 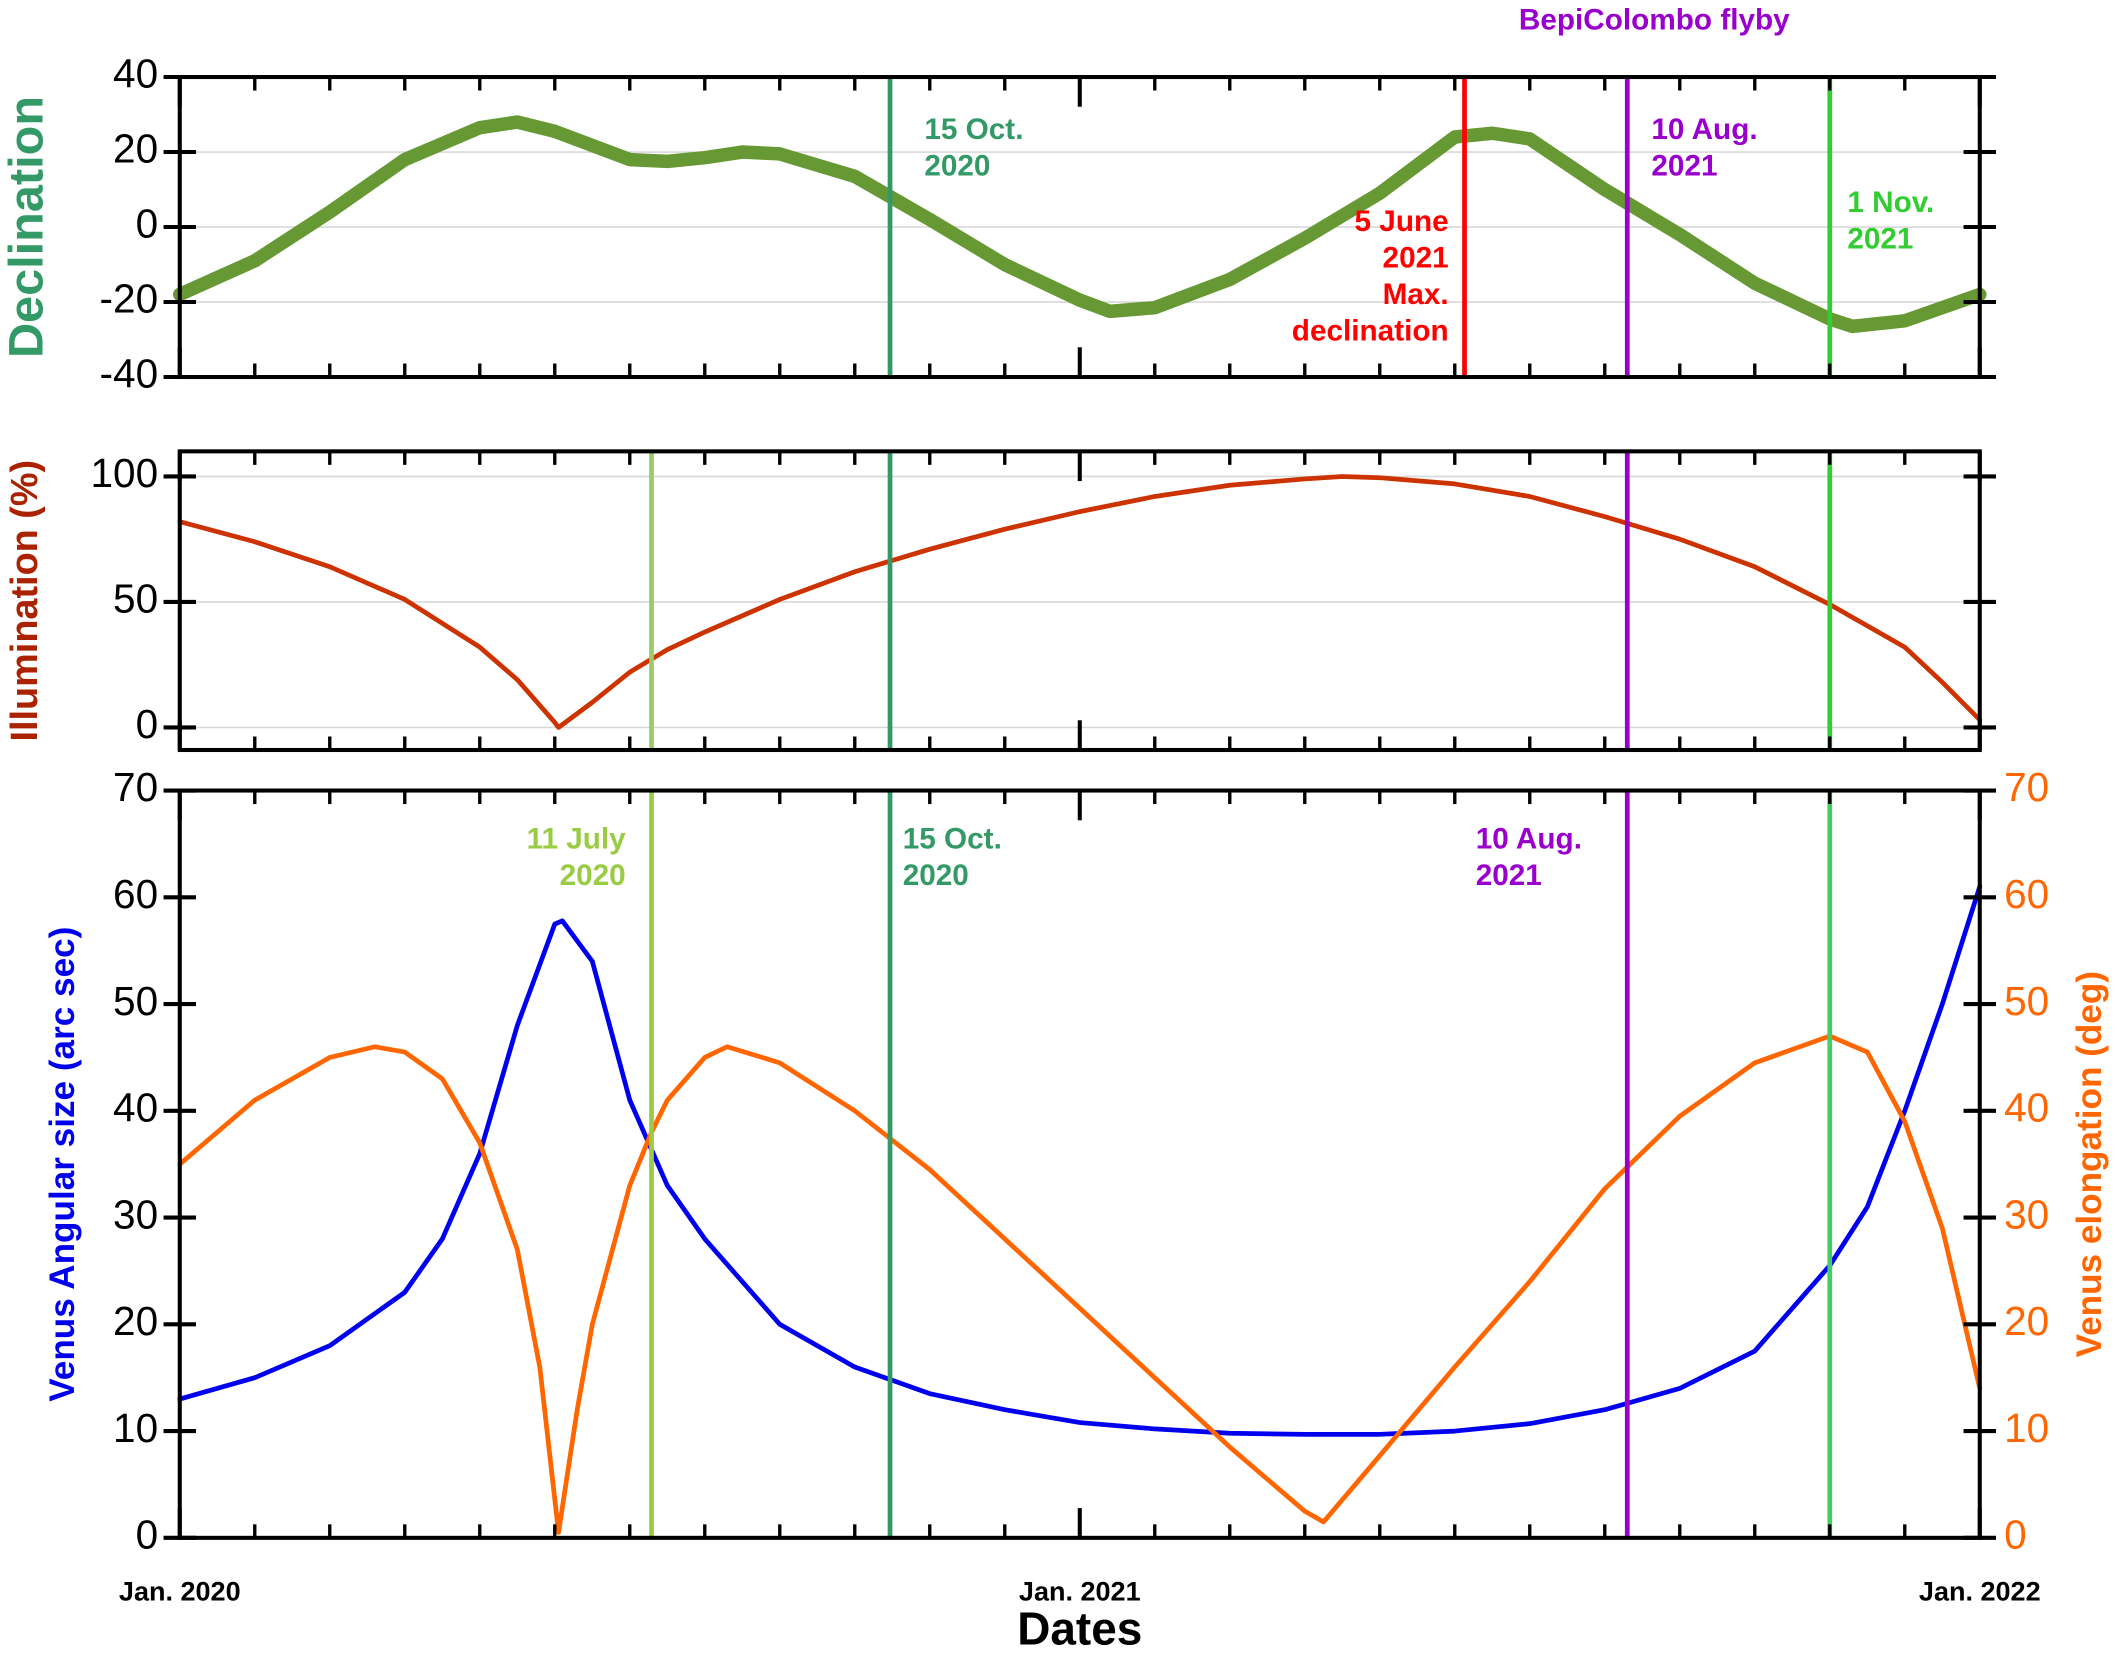 I want to click on y2-tick-label: 10, so click(x=2026, y=1428).